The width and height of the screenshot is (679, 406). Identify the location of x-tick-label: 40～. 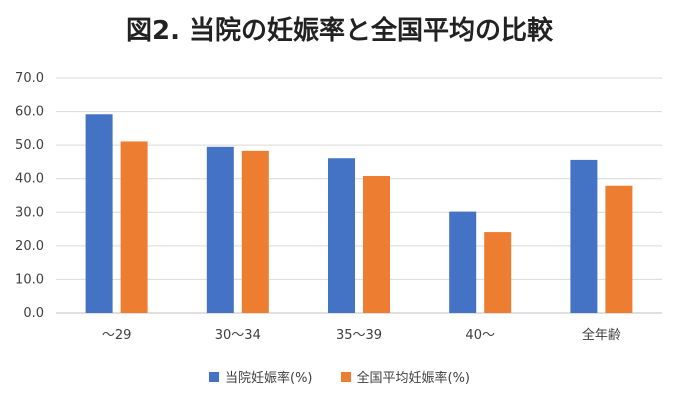
(480, 335).